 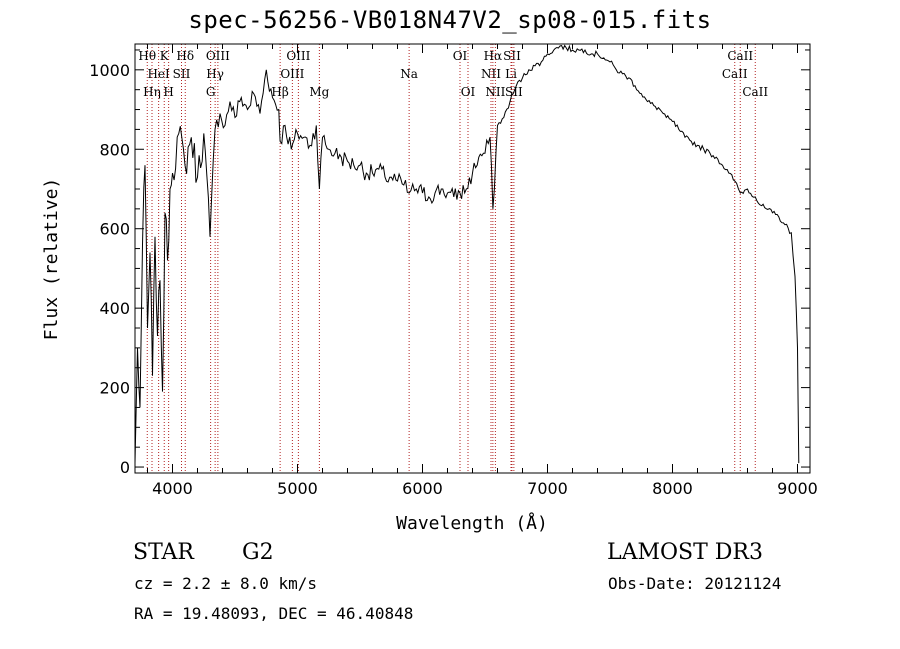 What do you see at coordinates (114, 149) in the screenshot?
I see `y-tick-label: 800` at bounding box center [114, 149].